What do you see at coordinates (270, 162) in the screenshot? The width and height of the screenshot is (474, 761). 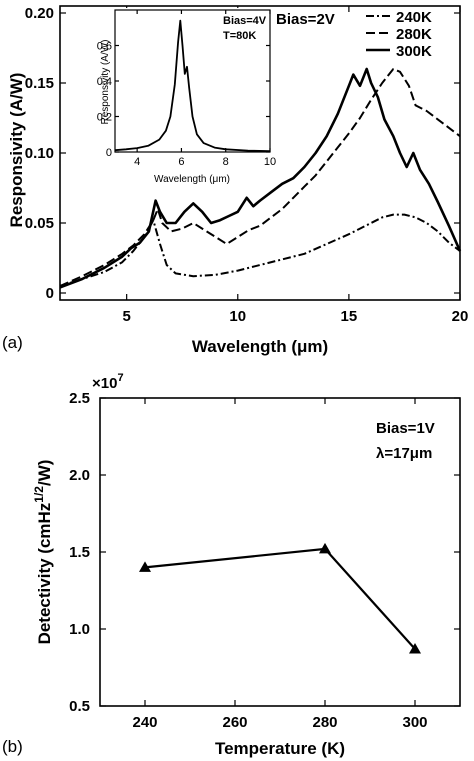 I see `inset-x-tick-label: 10` at bounding box center [270, 162].